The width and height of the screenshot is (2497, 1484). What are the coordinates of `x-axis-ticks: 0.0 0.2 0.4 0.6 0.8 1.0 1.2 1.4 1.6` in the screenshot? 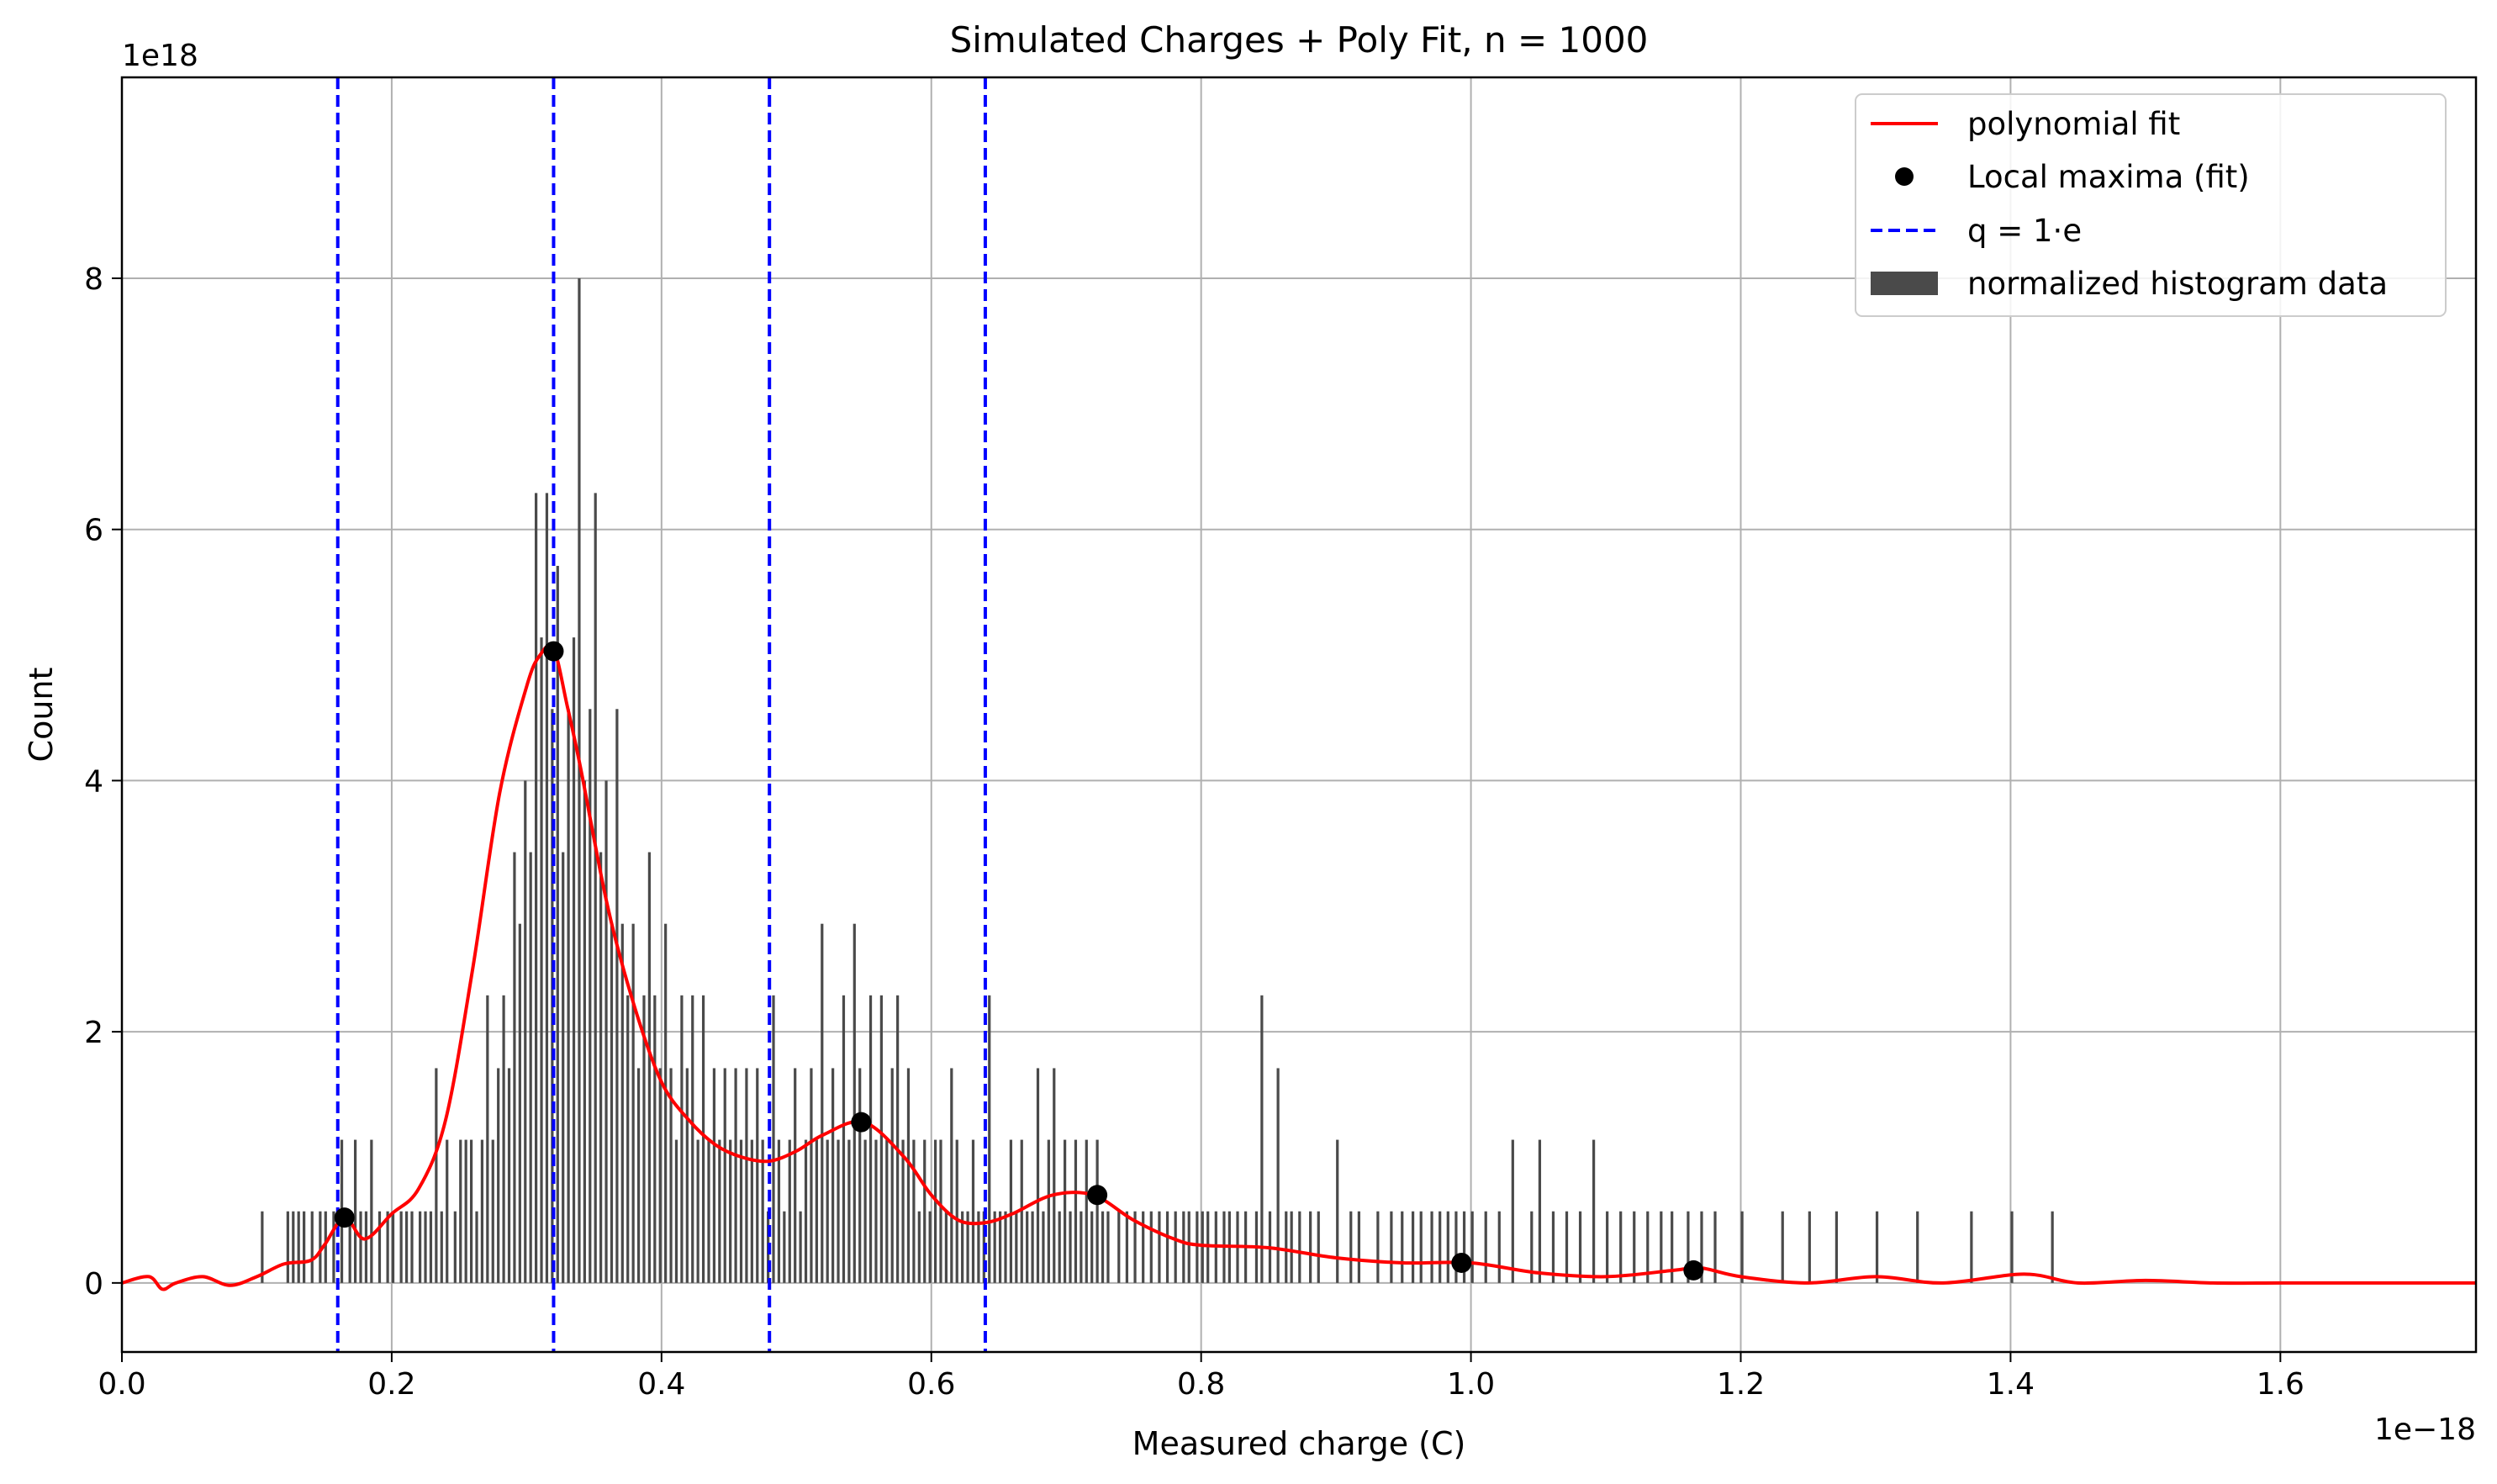 It's located at (1201, 1377).